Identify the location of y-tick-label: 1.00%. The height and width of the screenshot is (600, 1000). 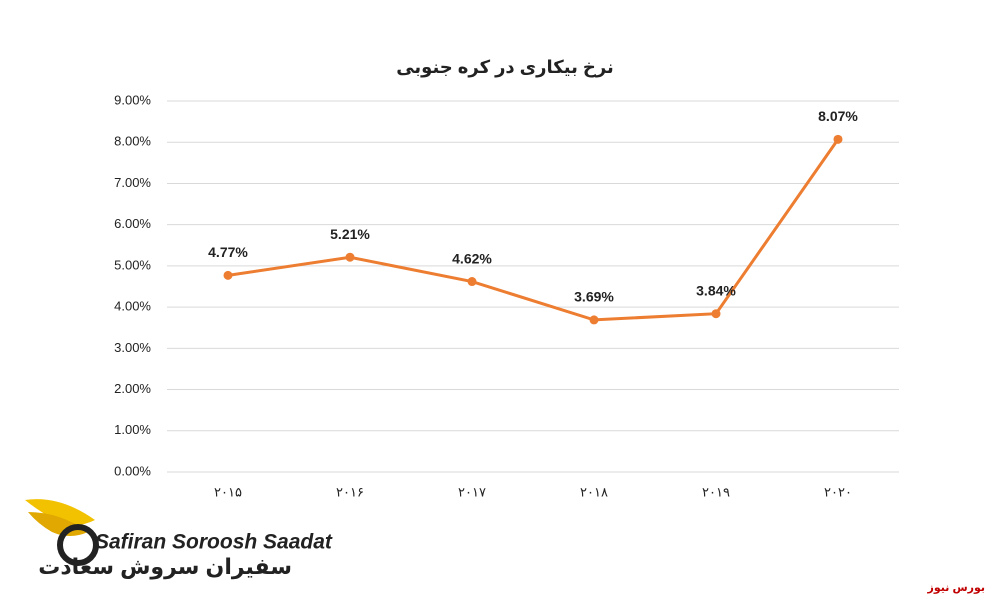
(132, 429).